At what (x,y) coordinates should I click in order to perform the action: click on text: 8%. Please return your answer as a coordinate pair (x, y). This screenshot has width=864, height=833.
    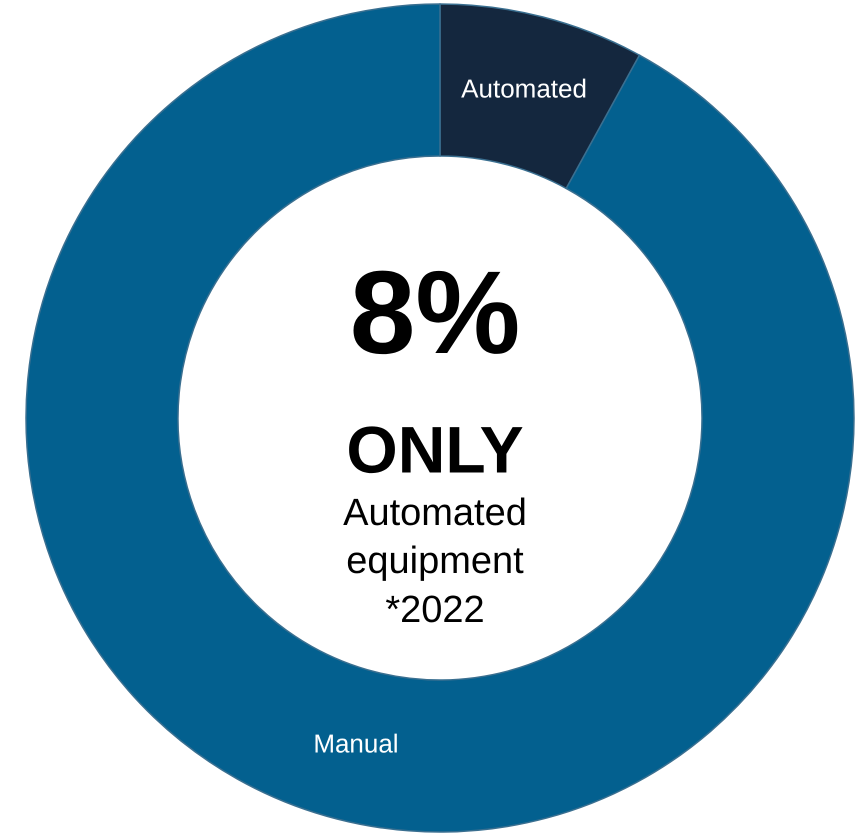
    Looking at the image, I should click on (435, 313).